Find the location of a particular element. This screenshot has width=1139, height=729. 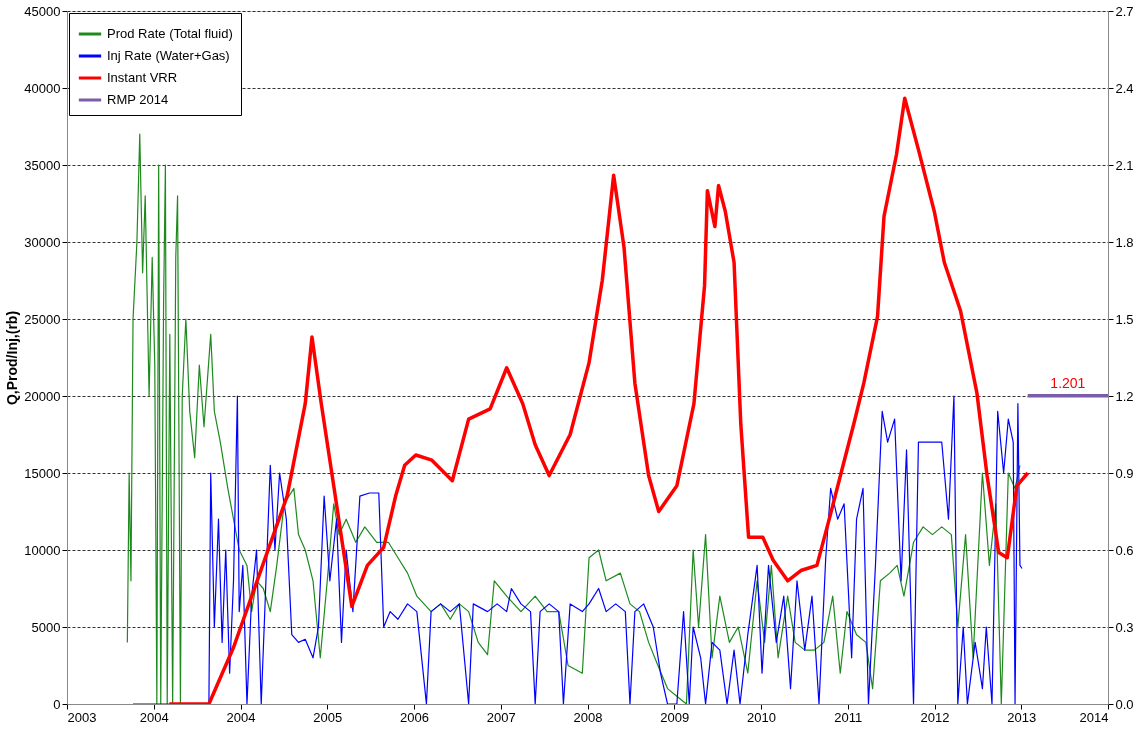

y-tick-label: 45000 is located at coordinates (42, 11).